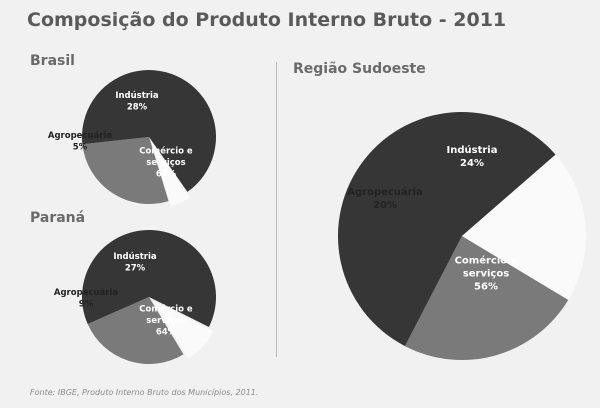  What do you see at coordinates (472, 150) in the screenshot?
I see `slice-label-regiao-sudoeste-industria: Indústria` at bounding box center [472, 150].